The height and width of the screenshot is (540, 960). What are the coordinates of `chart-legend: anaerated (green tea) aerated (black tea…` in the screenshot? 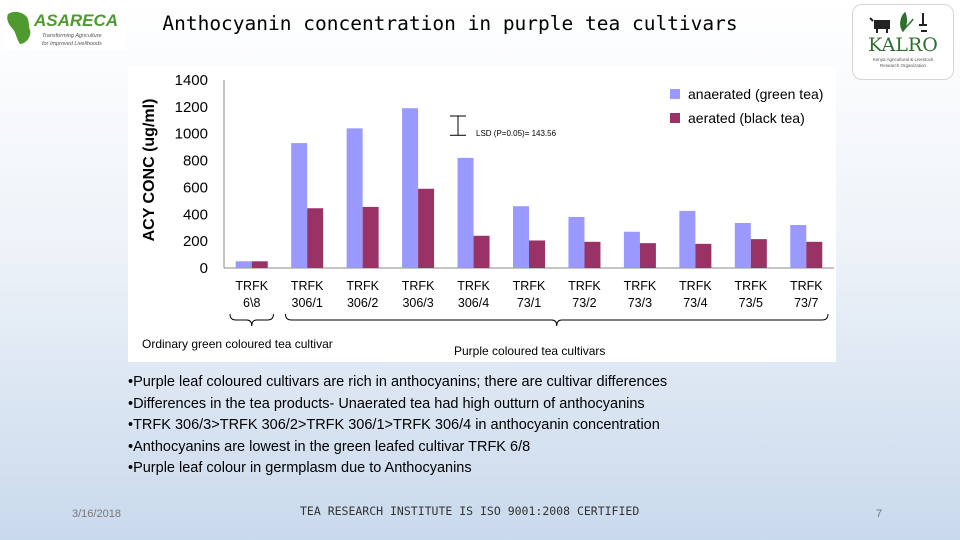 It's located at (747, 107).